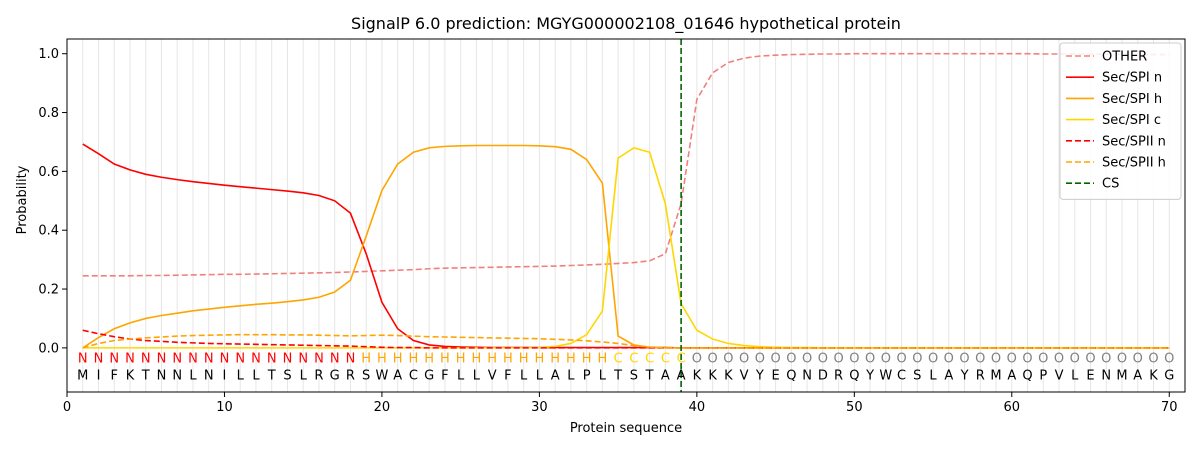 Image resolution: width=1200 pixels, height=450 pixels. Describe the element at coordinates (67, 407) in the screenshot. I see `x-tick-label: 0` at that location.